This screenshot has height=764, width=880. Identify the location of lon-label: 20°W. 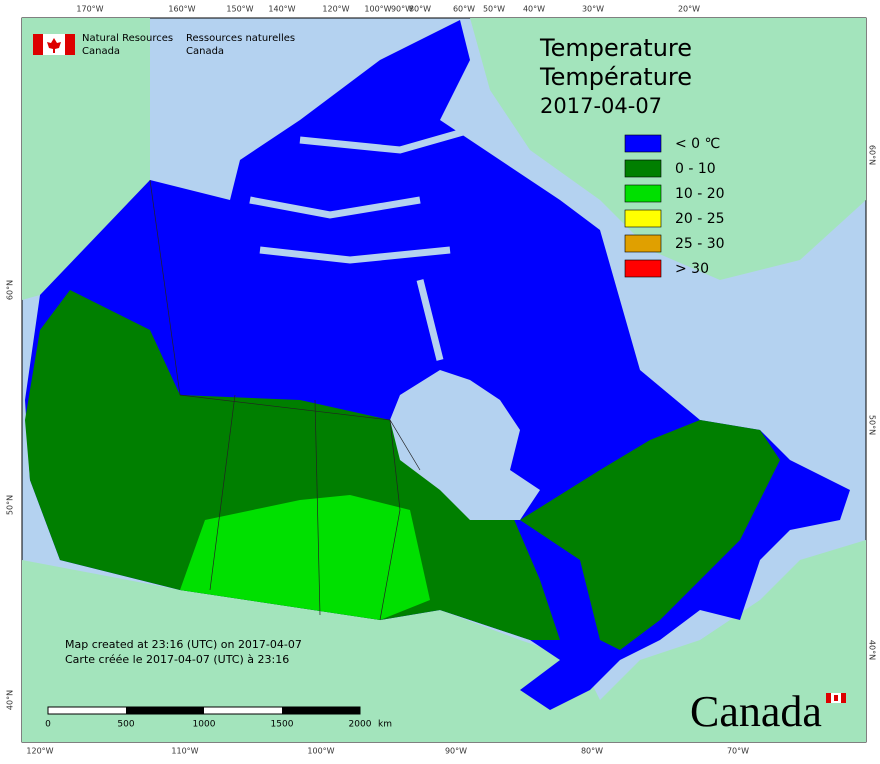
(689, 9).